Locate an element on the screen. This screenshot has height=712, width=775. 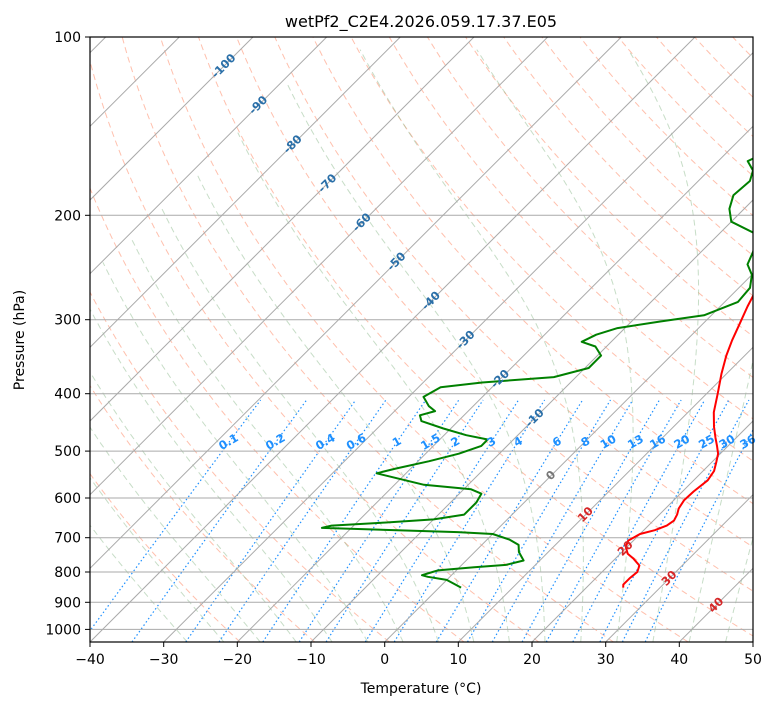
y-tick-label: 400 is located at coordinates (67, 395).